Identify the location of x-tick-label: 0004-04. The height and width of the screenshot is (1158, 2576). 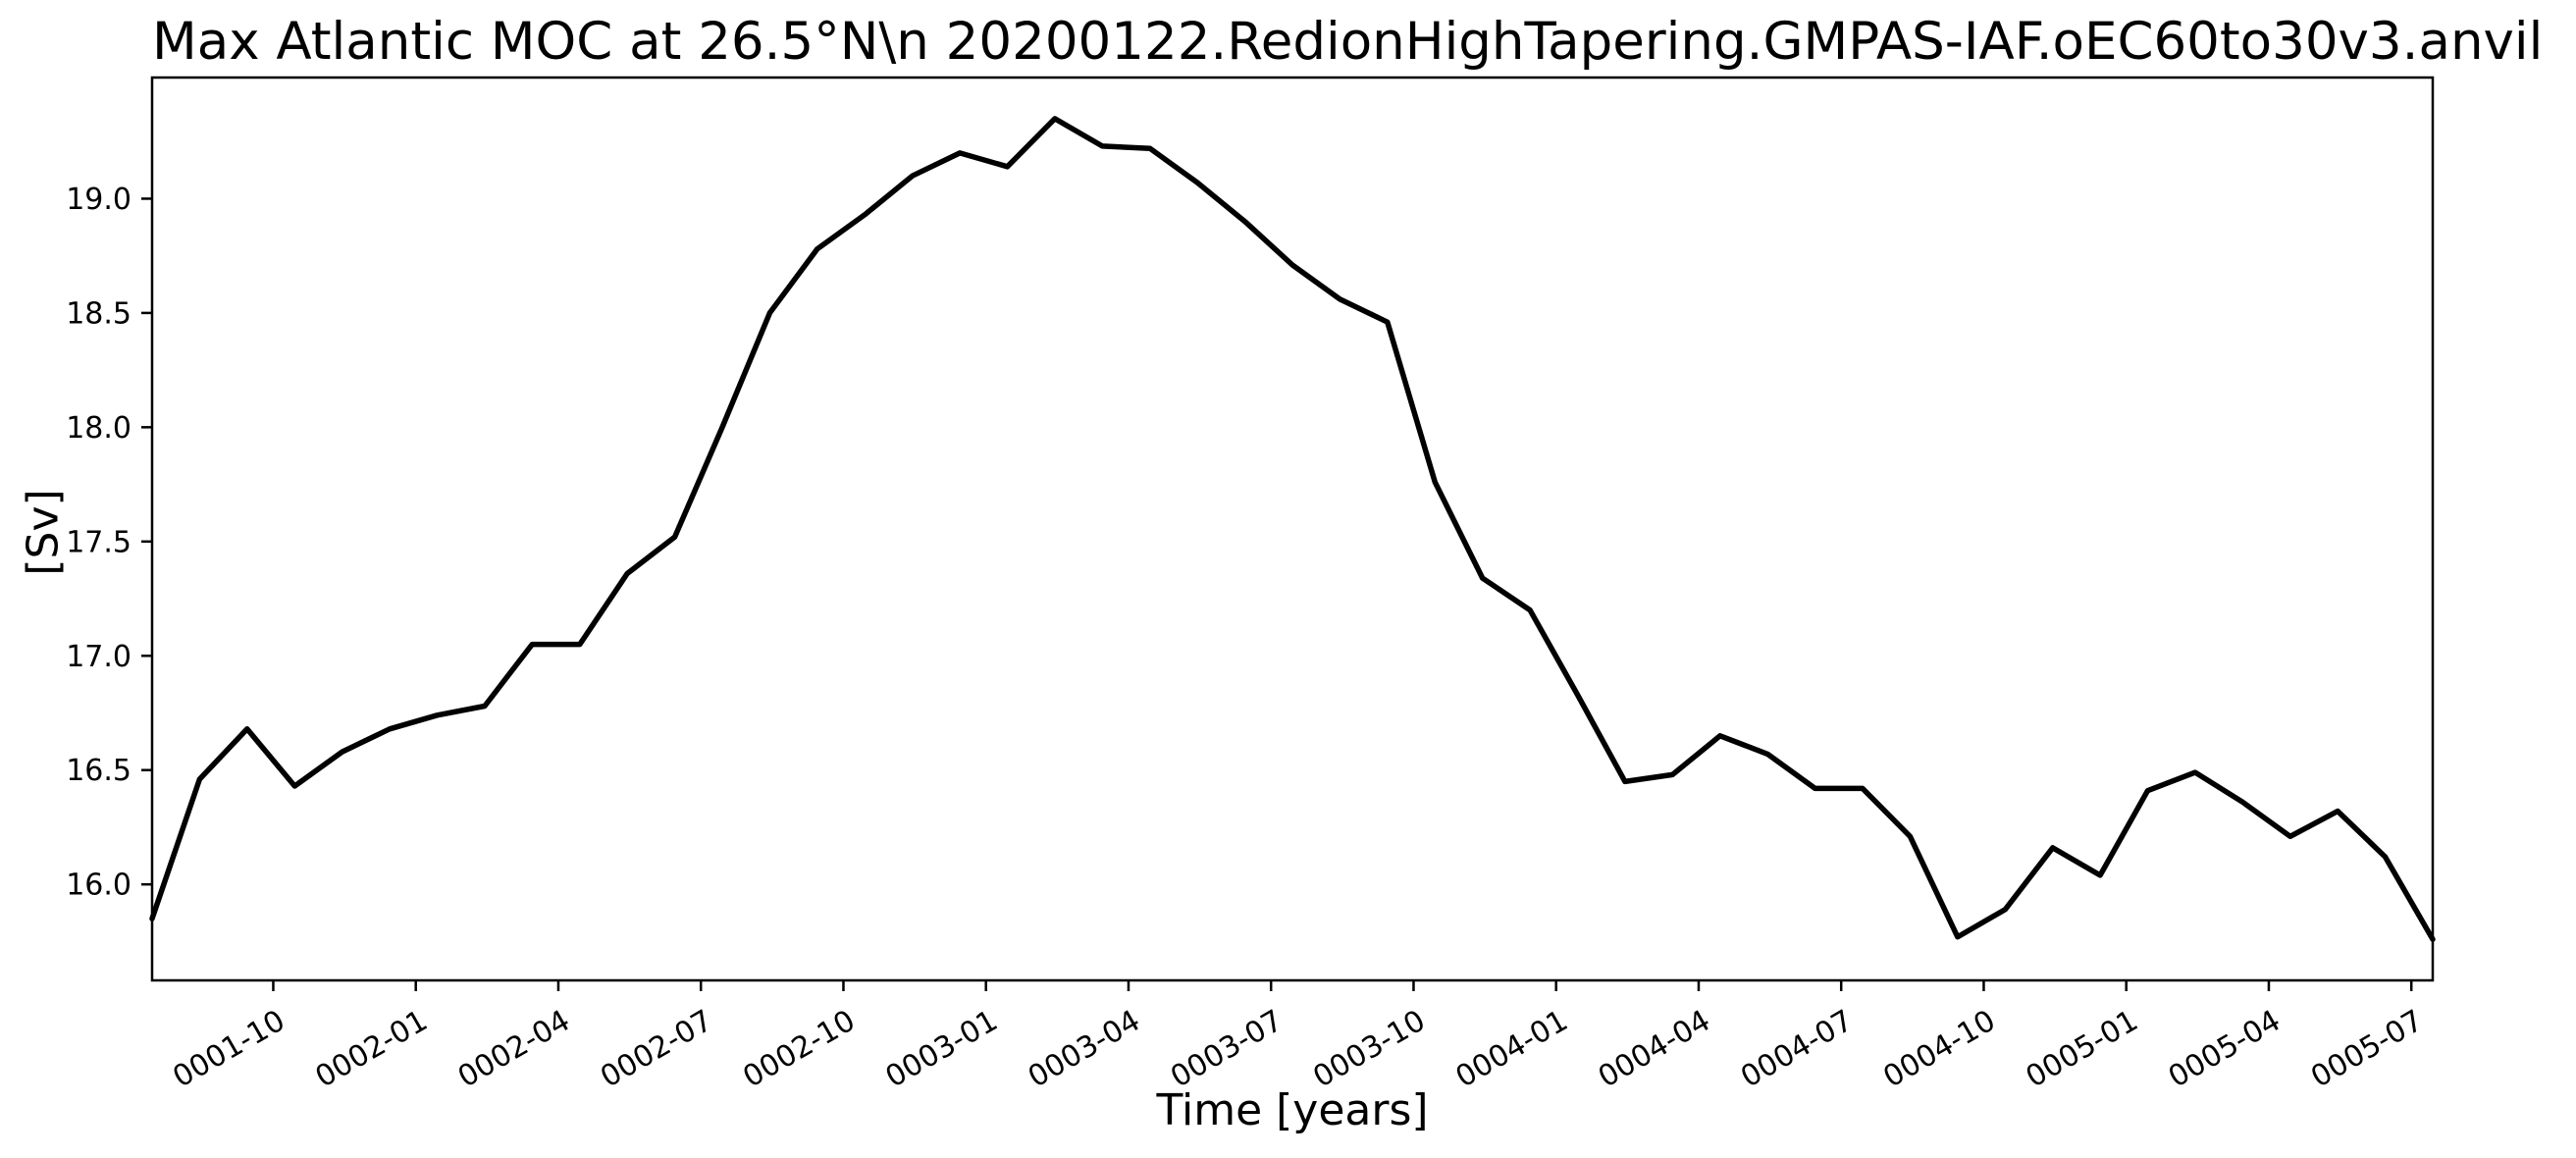
(1654, 1049).